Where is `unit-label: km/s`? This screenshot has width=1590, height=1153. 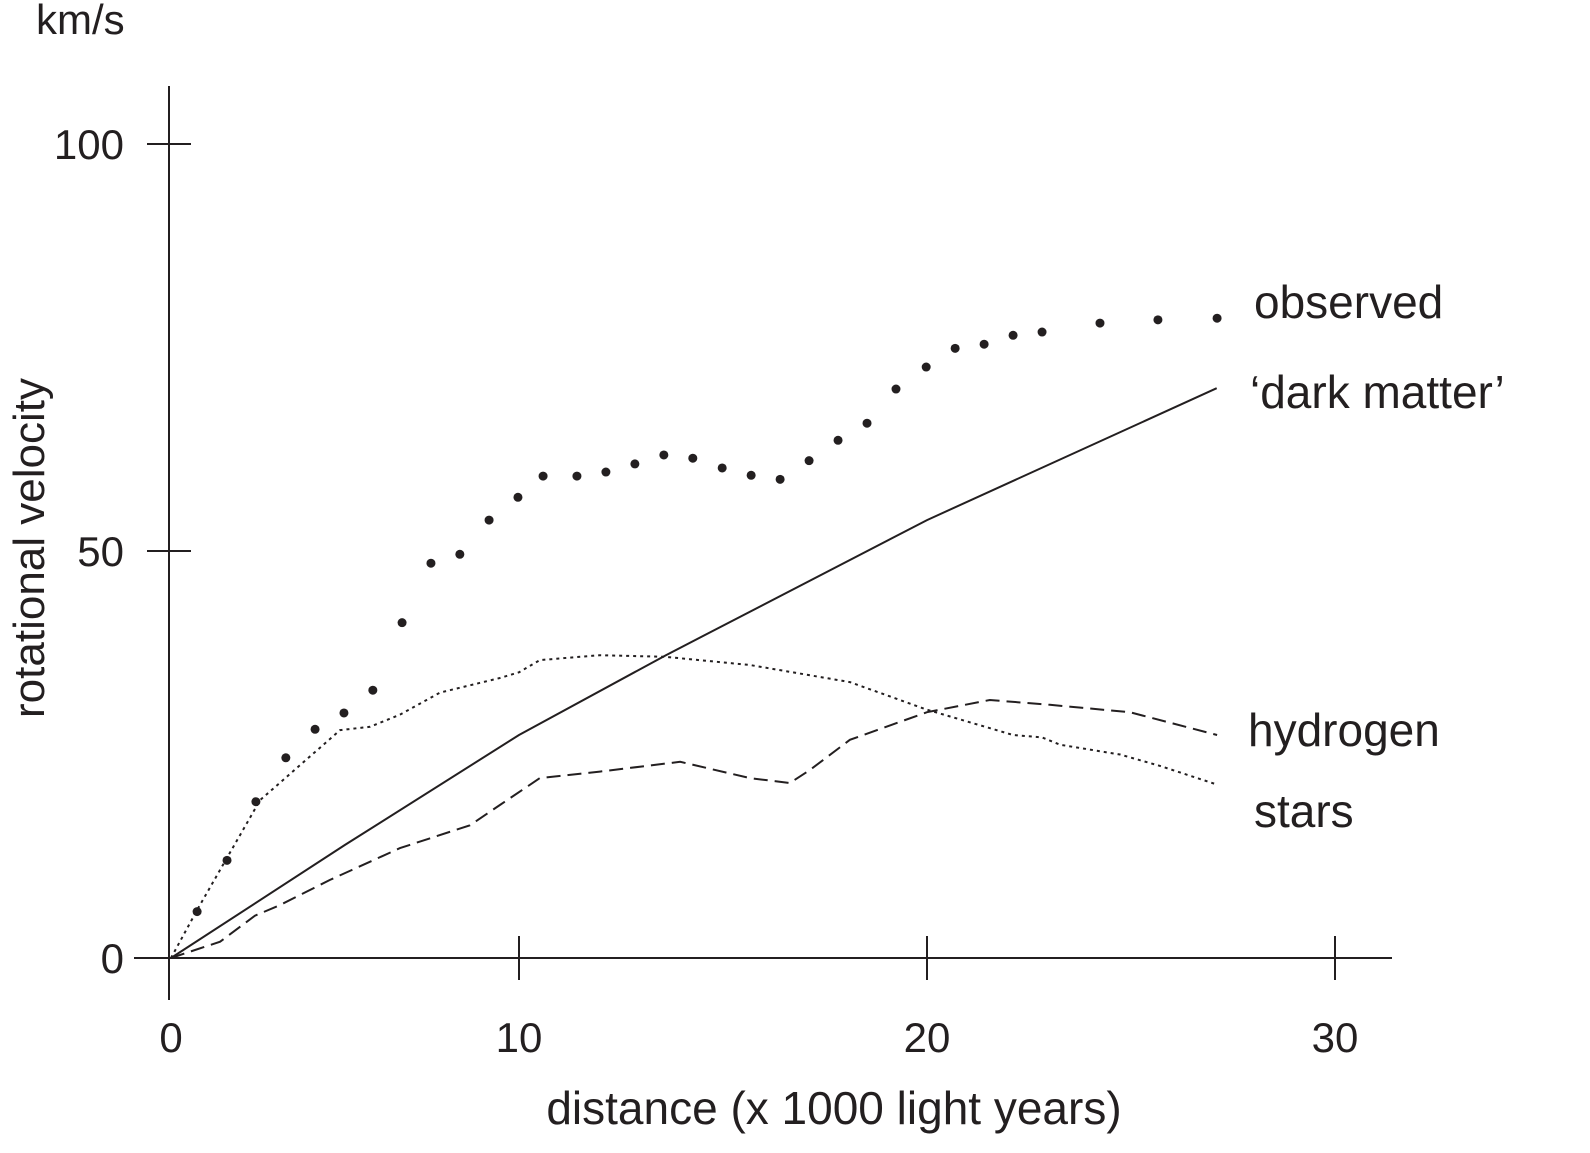 unit-label: km/s is located at coordinates (80, 21).